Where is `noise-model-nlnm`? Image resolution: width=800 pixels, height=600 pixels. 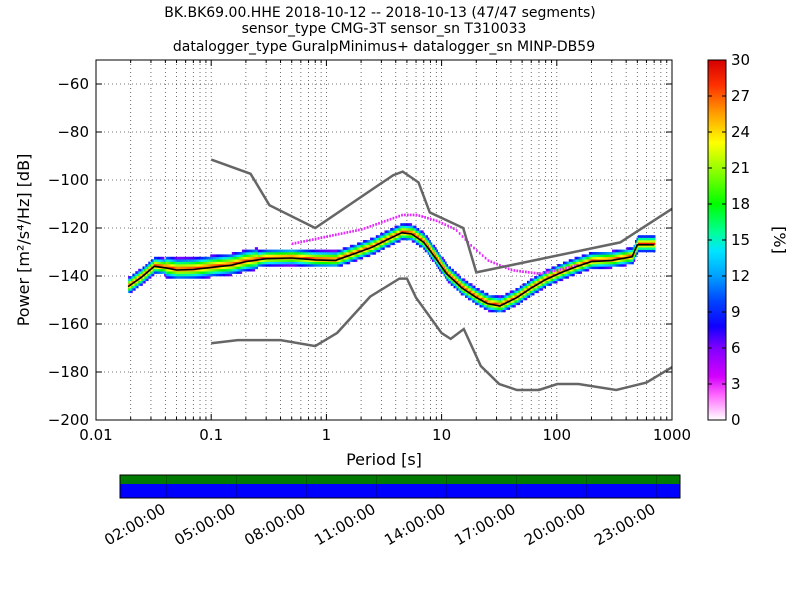
noise-model-nlnm is located at coordinates (442, 334).